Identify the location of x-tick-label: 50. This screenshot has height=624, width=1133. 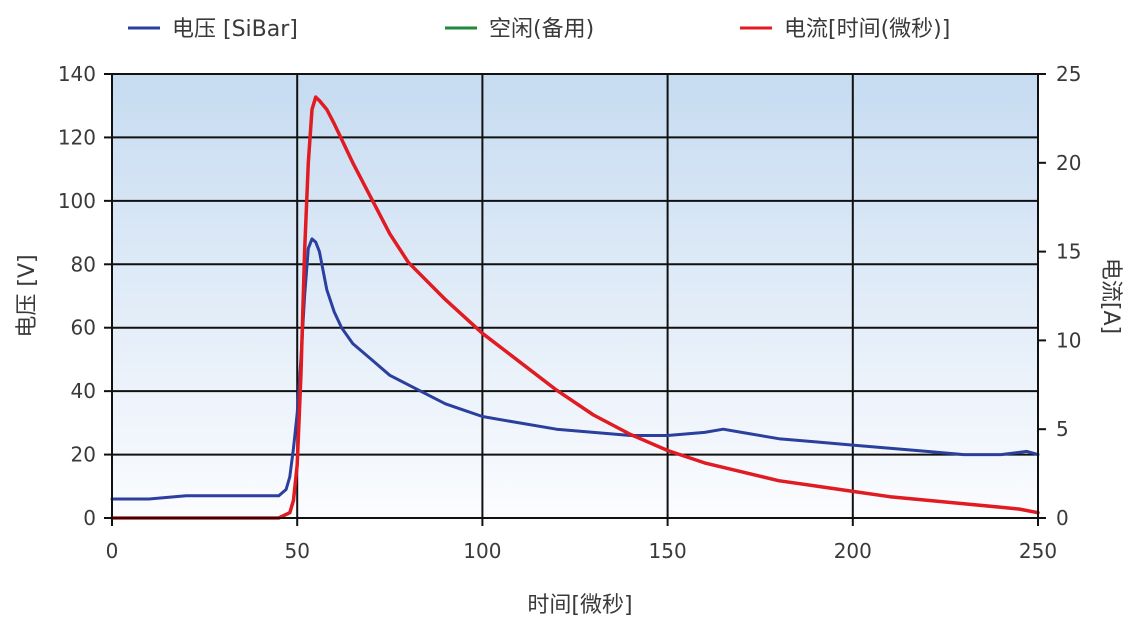
(296, 551).